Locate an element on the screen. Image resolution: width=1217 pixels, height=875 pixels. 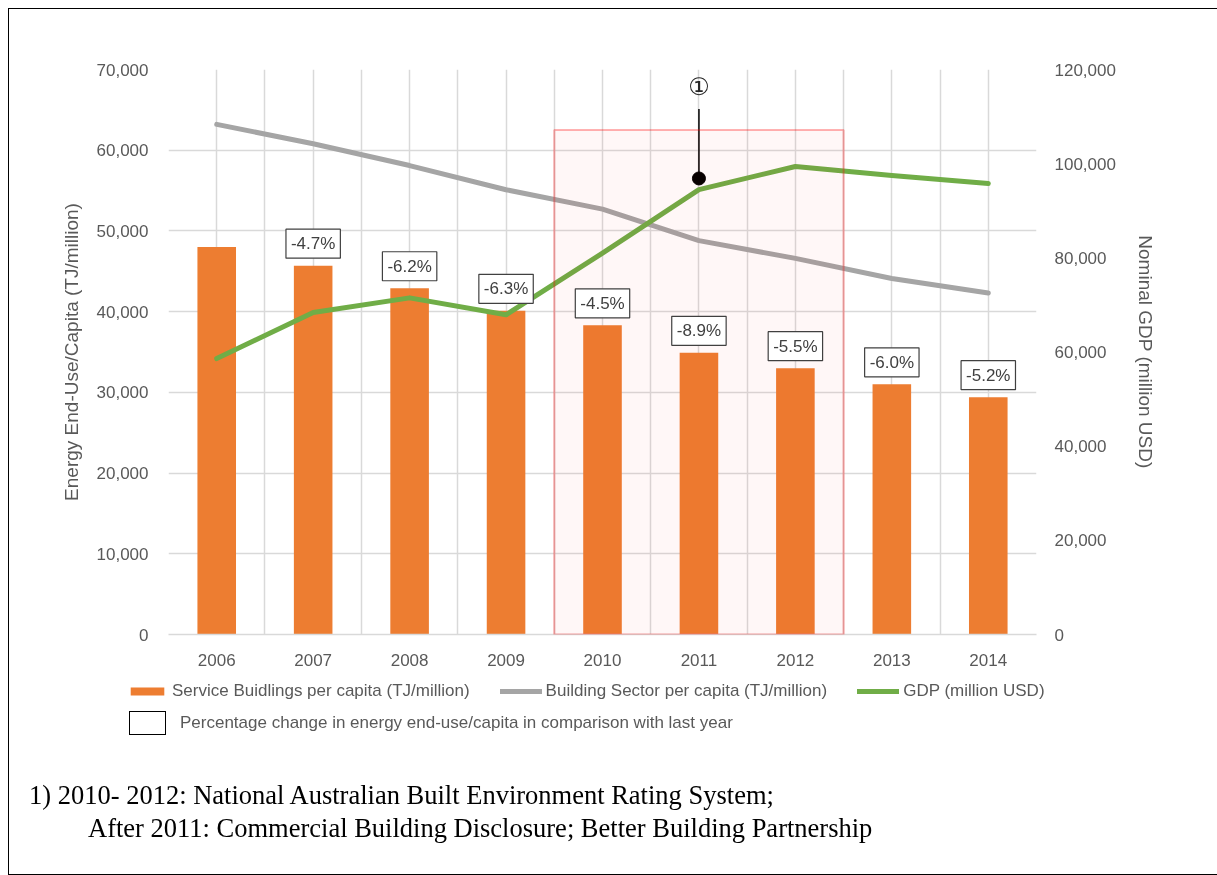
annotation: -8.9% is located at coordinates (699, 331).